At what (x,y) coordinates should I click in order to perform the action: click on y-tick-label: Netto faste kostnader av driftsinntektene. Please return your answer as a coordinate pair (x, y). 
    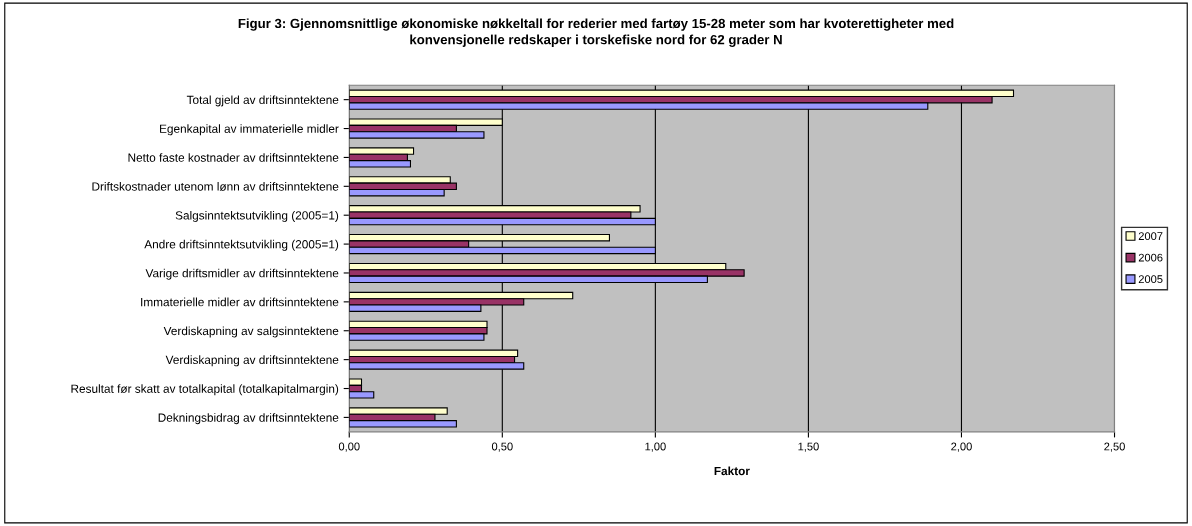
    Looking at the image, I should click on (233, 157).